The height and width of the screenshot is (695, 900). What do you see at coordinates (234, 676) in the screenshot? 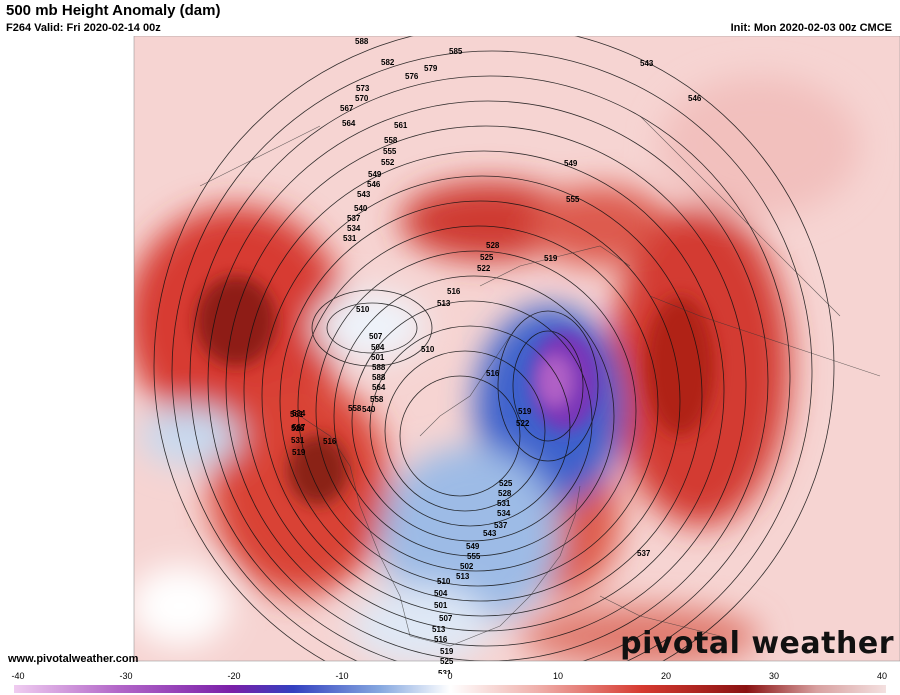
I see `colorbar-tick-label: -20` at bounding box center [234, 676].